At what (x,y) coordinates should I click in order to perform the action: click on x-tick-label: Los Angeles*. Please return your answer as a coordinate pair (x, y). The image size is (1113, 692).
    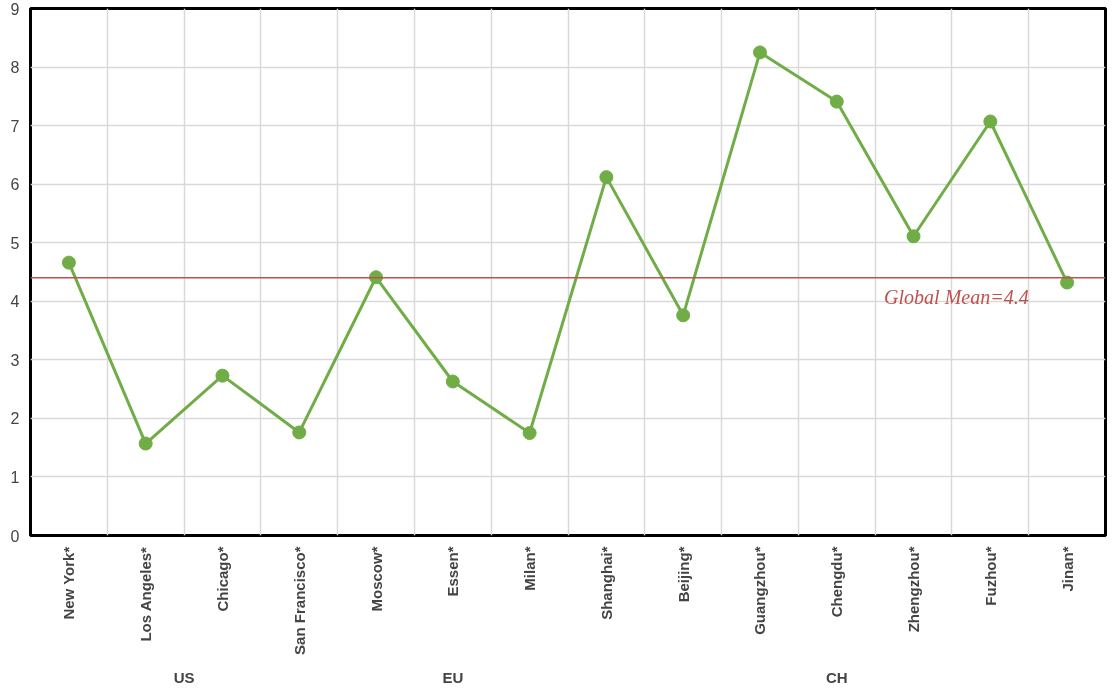
    Looking at the image, I should click on (146, 594).